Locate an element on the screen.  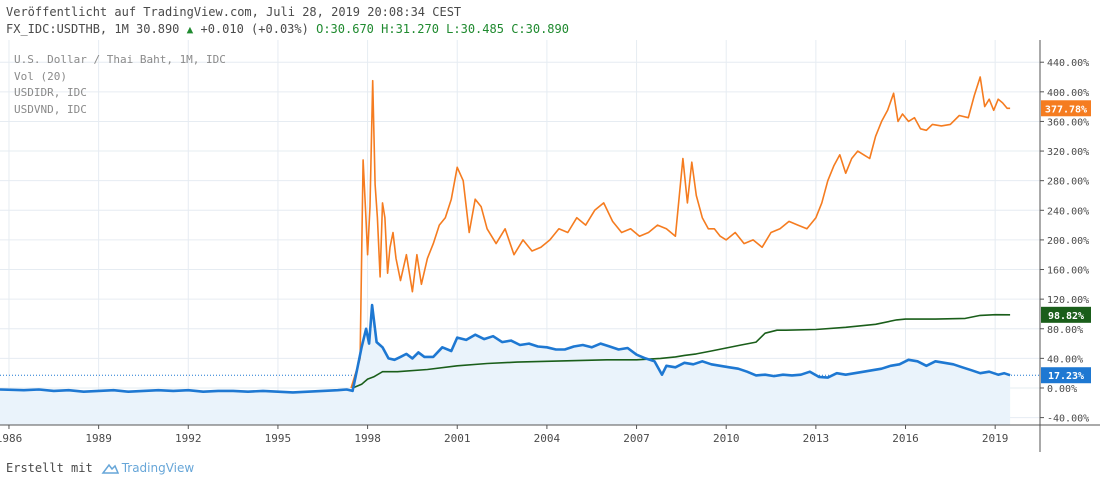
last-label-text: 377.78% is located at coordinates (1066, 109).